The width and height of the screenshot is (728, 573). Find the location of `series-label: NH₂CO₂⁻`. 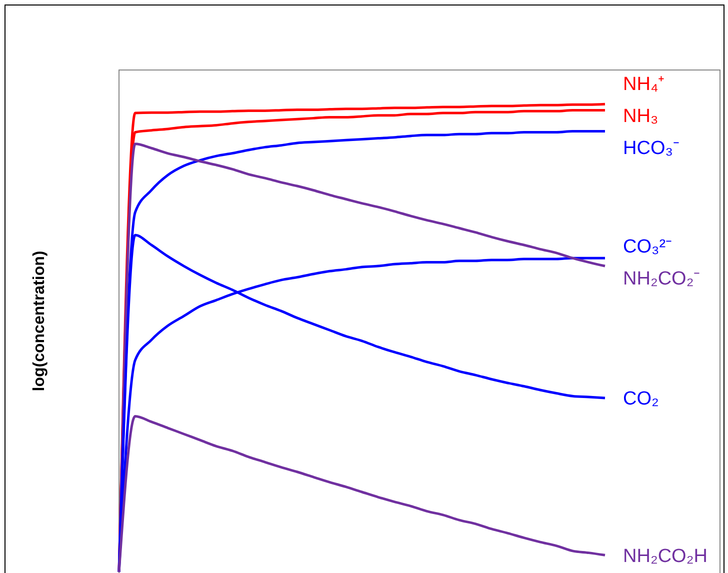

series-label: NH₂CO₂⁻ is located at coordinates (661, 279).